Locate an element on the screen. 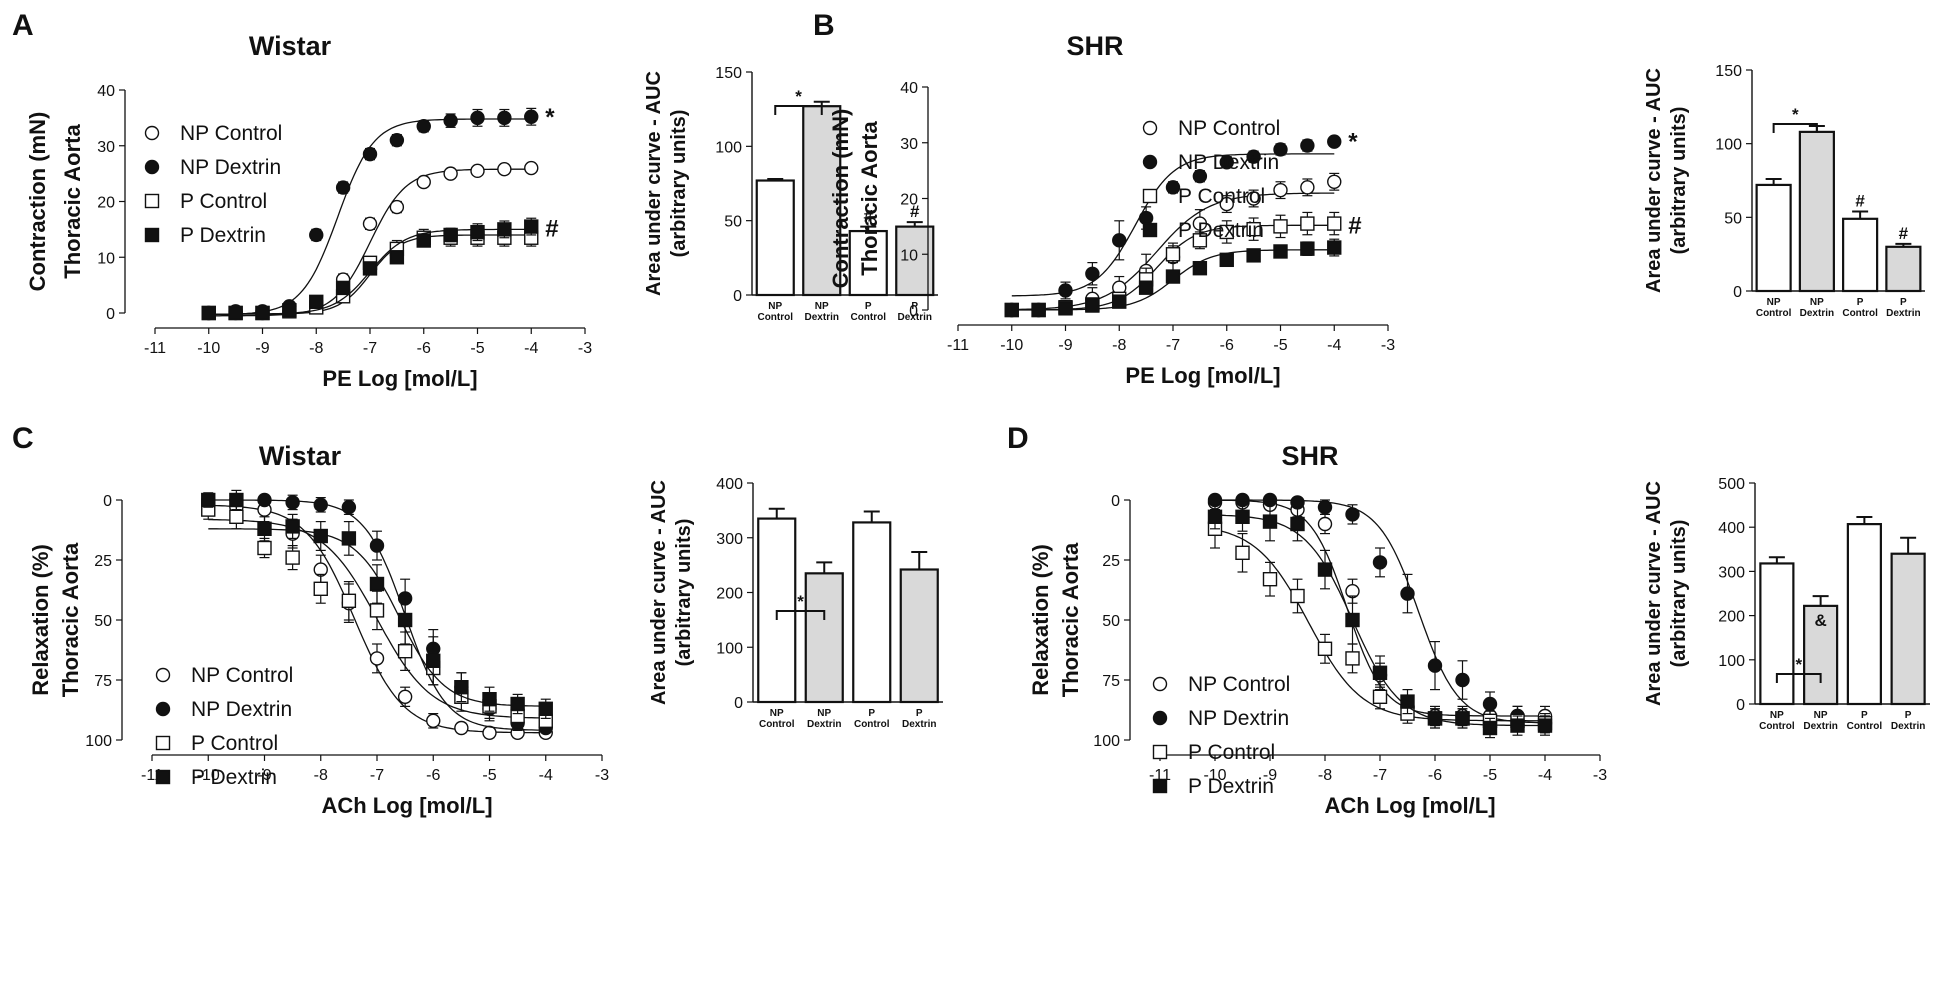 This screenshot has height=992, width=1937. legend-label: NP Control is located at coordinates (242, 675).